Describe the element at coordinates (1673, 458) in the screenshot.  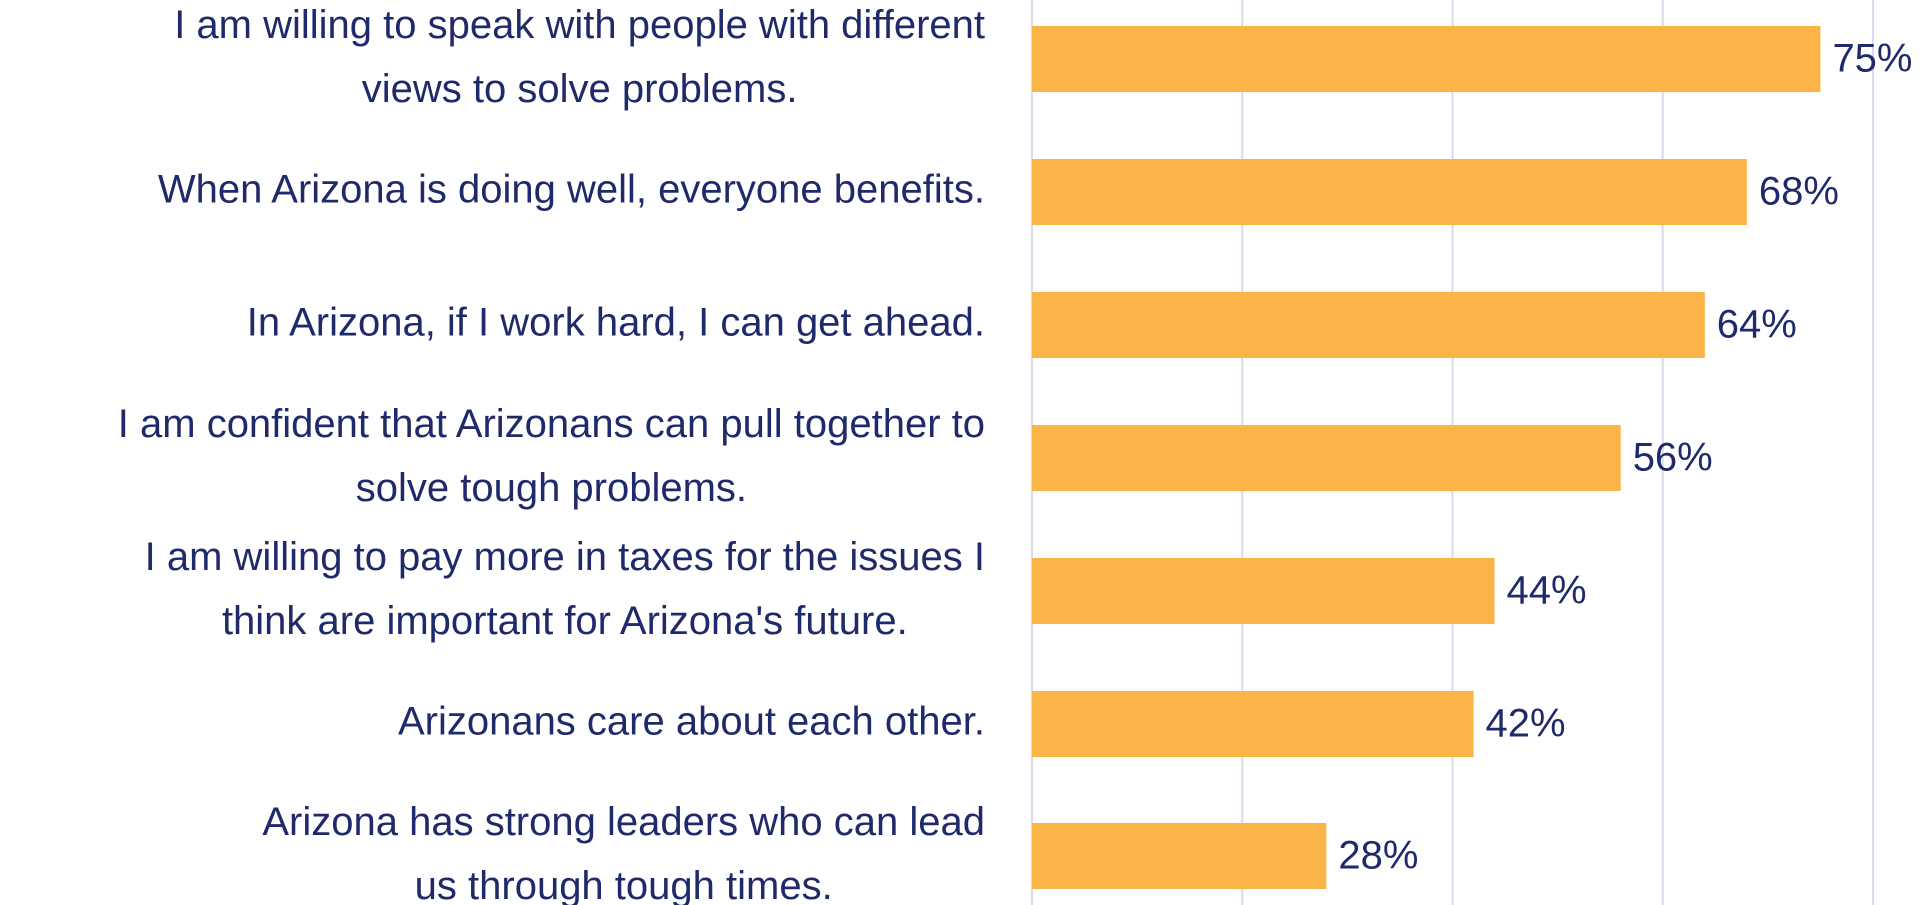
I see `value-label: 56%` at that location.